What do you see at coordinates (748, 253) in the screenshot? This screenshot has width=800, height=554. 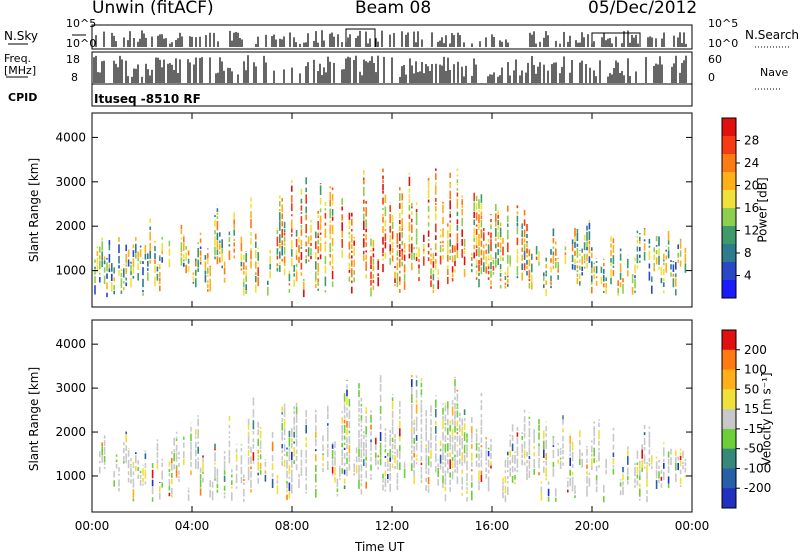 I see `colorbar-tick-label: 8` at bounding box center [748, 253].